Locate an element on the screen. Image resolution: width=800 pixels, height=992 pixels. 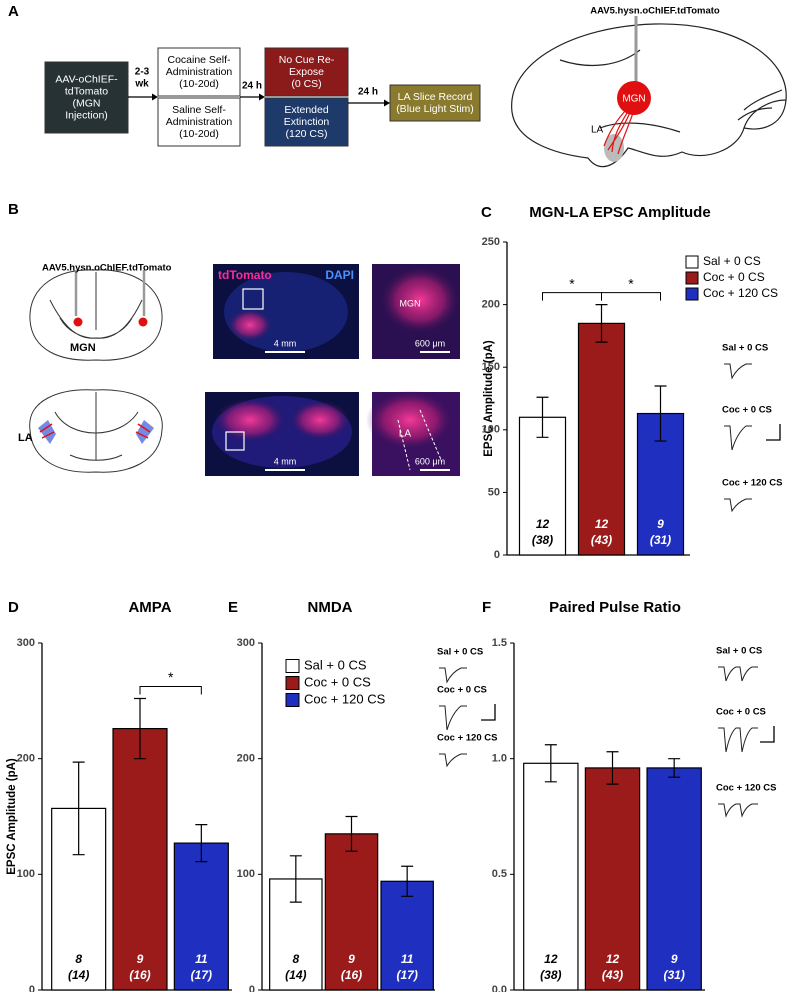
flow-box-text: Extended is located at coordinates (306, 110).